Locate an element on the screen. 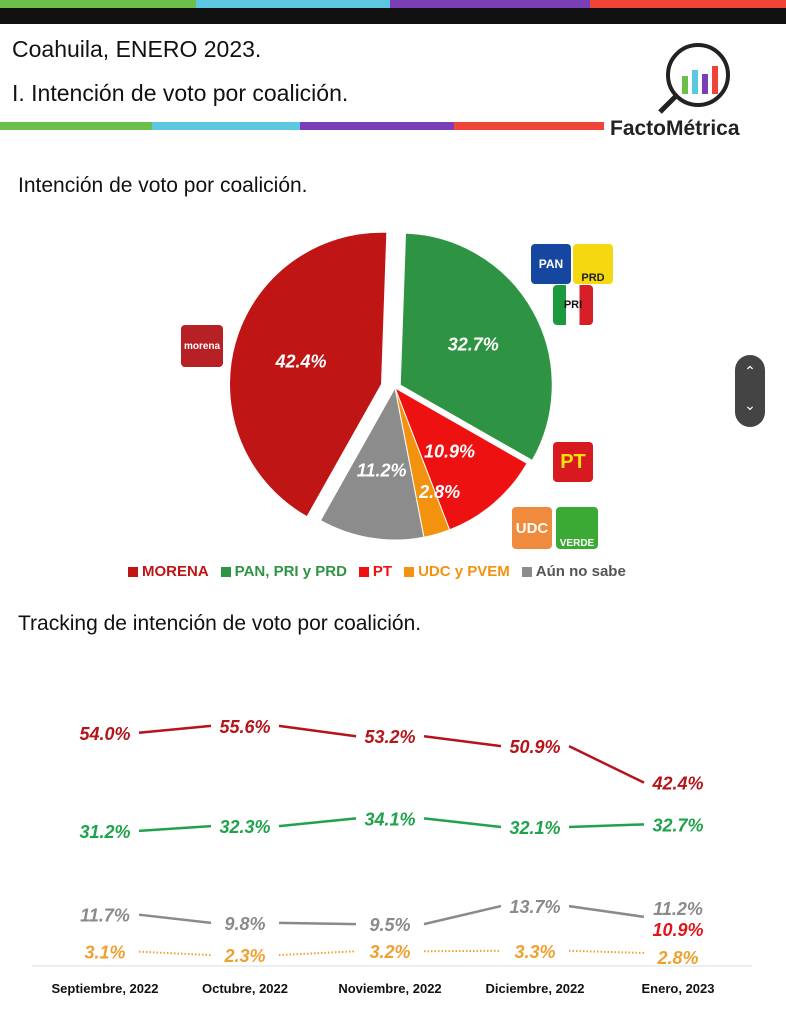 This screenshot has height=1024, width=786. data-label: 2.8% is located at coordinates (677, 958).